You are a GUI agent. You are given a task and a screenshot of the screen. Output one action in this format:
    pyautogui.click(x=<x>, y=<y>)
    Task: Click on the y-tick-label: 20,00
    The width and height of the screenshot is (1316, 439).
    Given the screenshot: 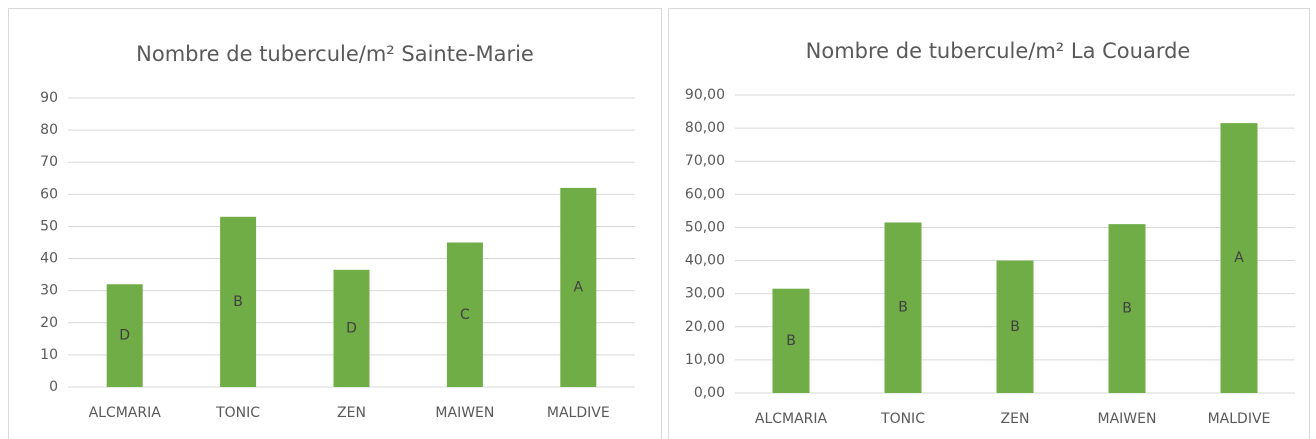 What is the action you would take?
    pyautogui.click(x=705, y=327)
    